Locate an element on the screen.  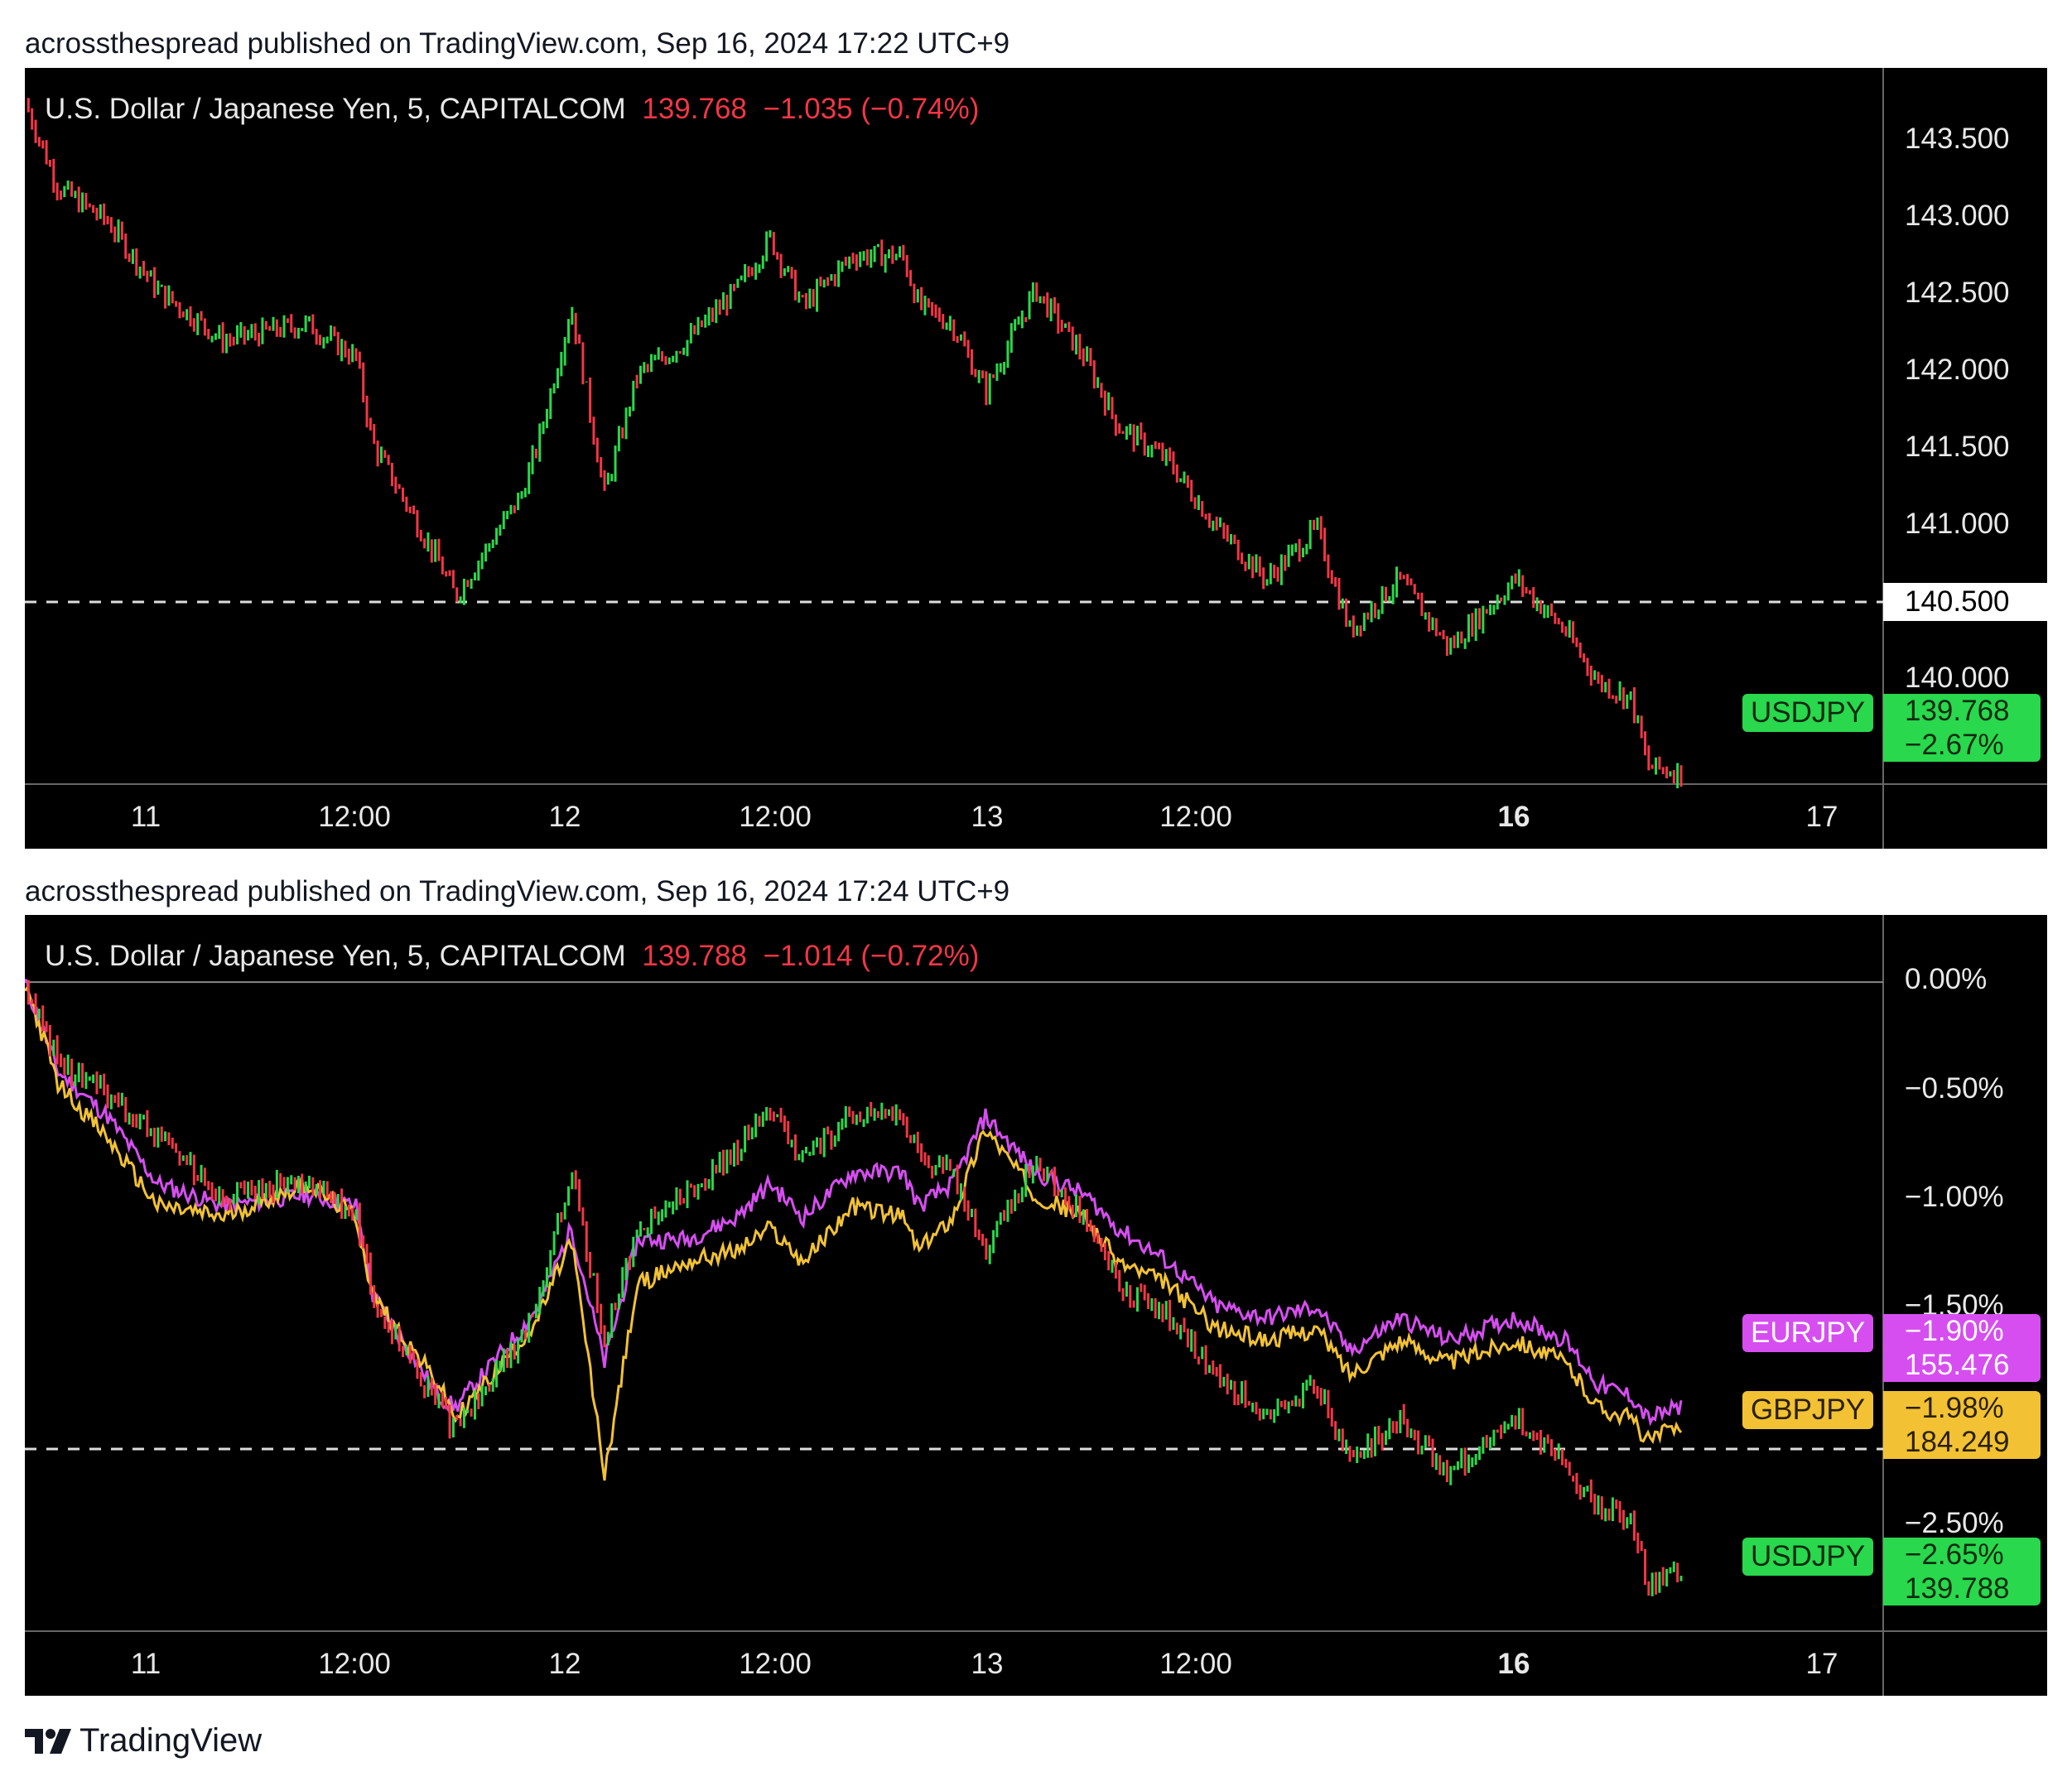
legend-change: −1.035 (−0.74%) is located at coordinates (872, 109).